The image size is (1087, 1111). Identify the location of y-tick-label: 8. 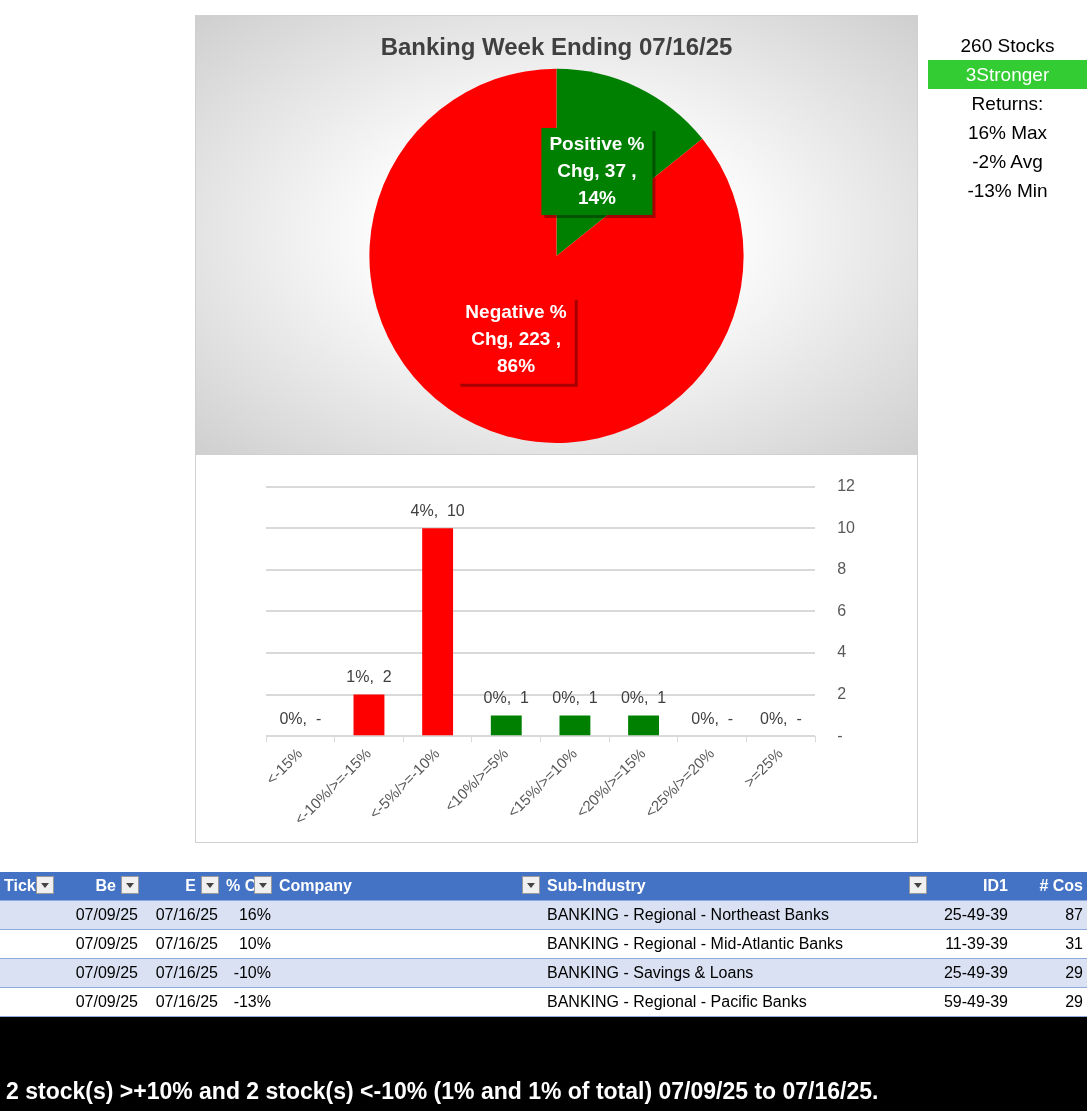
(842, 569).